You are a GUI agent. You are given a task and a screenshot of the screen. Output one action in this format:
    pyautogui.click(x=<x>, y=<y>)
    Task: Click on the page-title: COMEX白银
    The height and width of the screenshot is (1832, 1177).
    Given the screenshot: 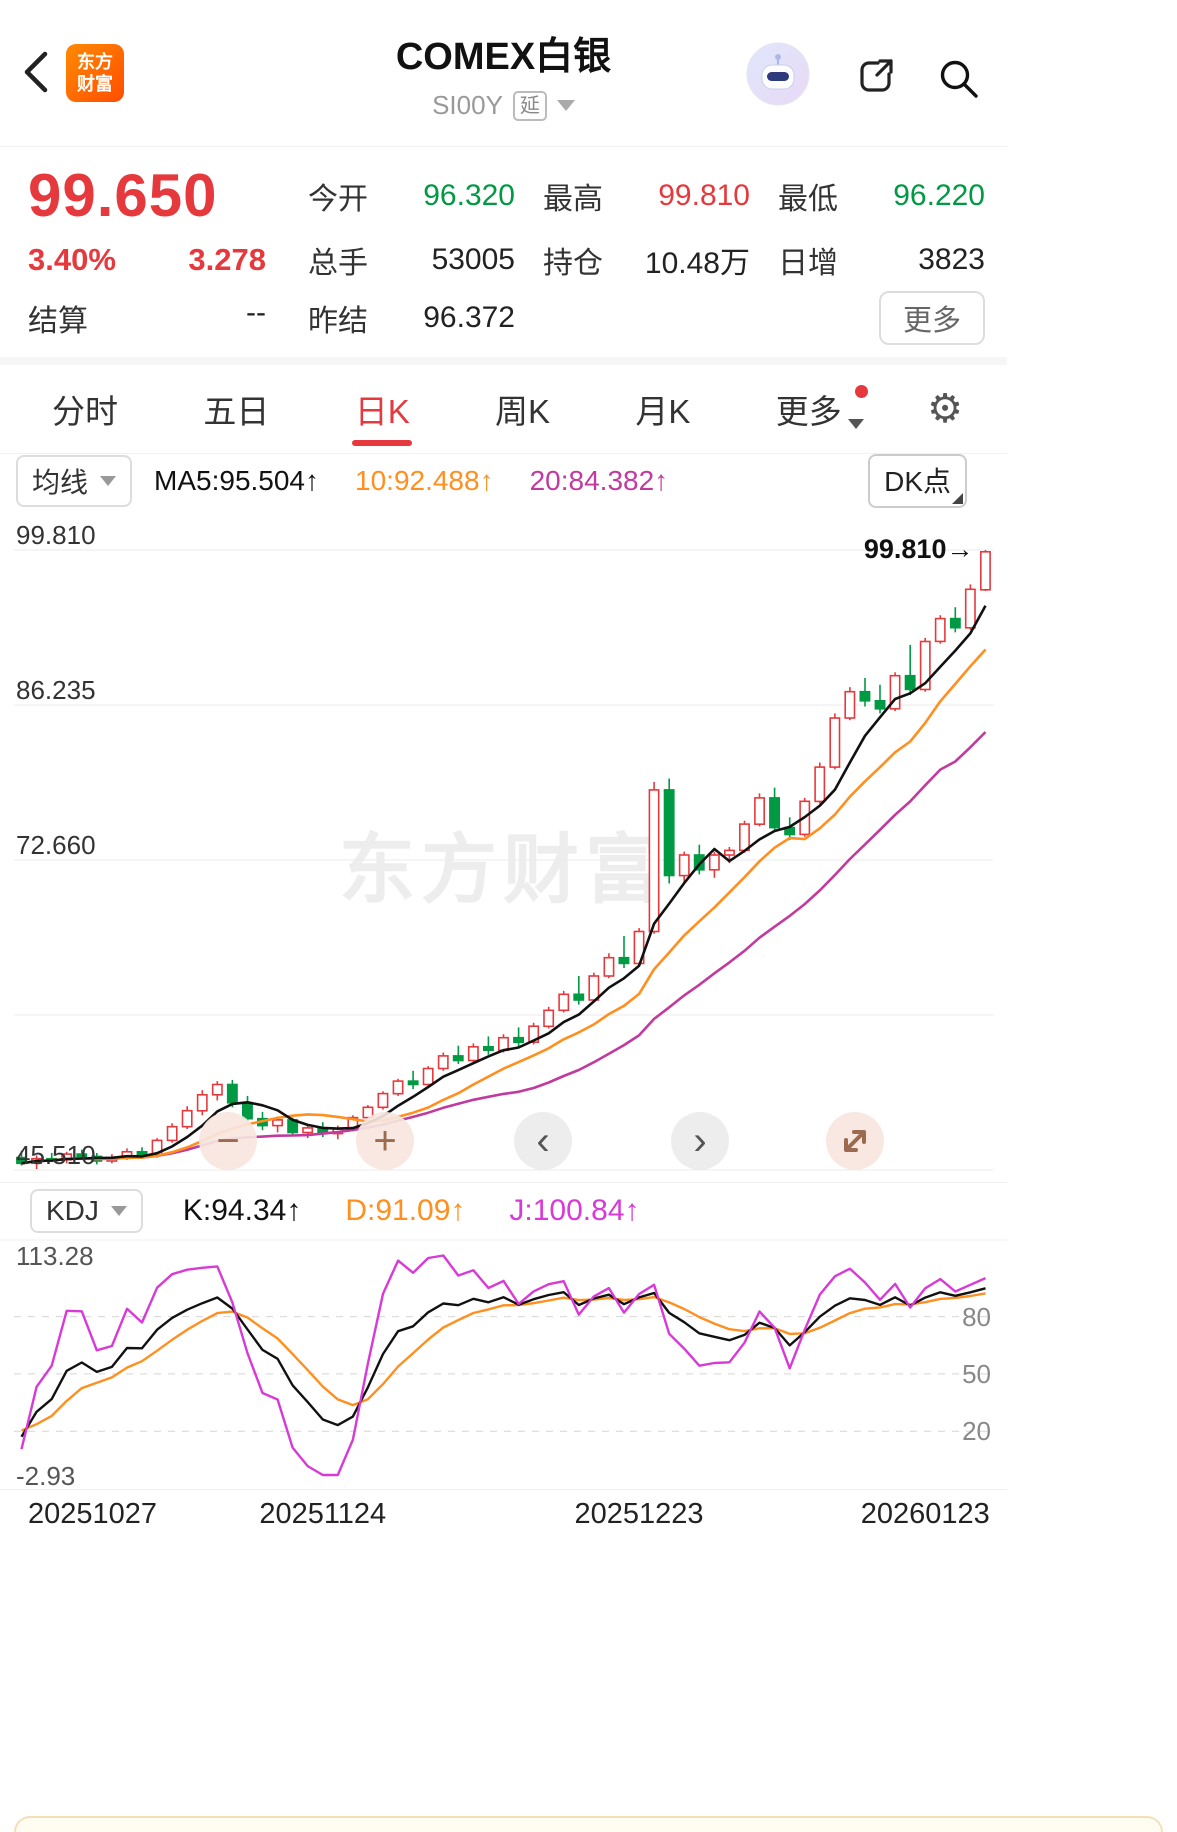 What is the action you would take?
    pyautogui.click(x=503, y=57)
    